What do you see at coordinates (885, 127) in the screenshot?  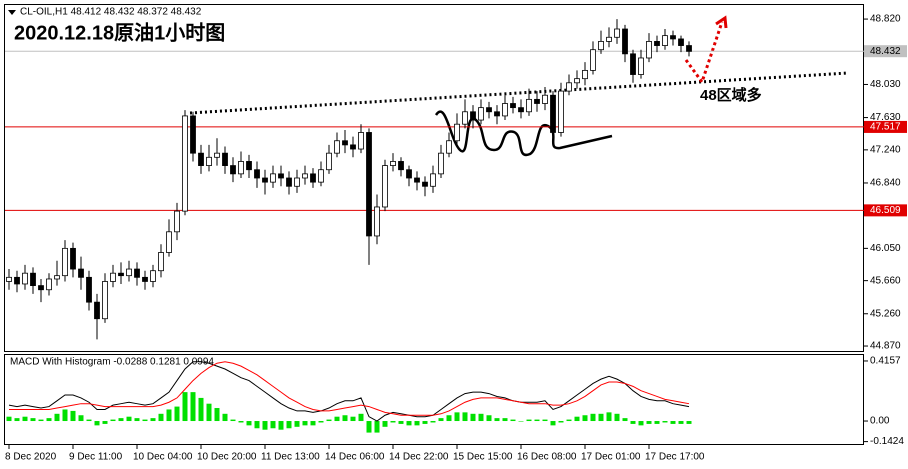 I see `level-label: 47.517` at bounding box center [885, 127].